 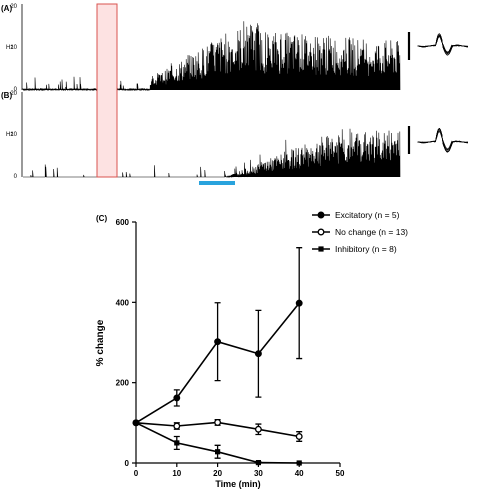 I want to click on panel-b-ytick-top: 20, so click(x=13, y=94).